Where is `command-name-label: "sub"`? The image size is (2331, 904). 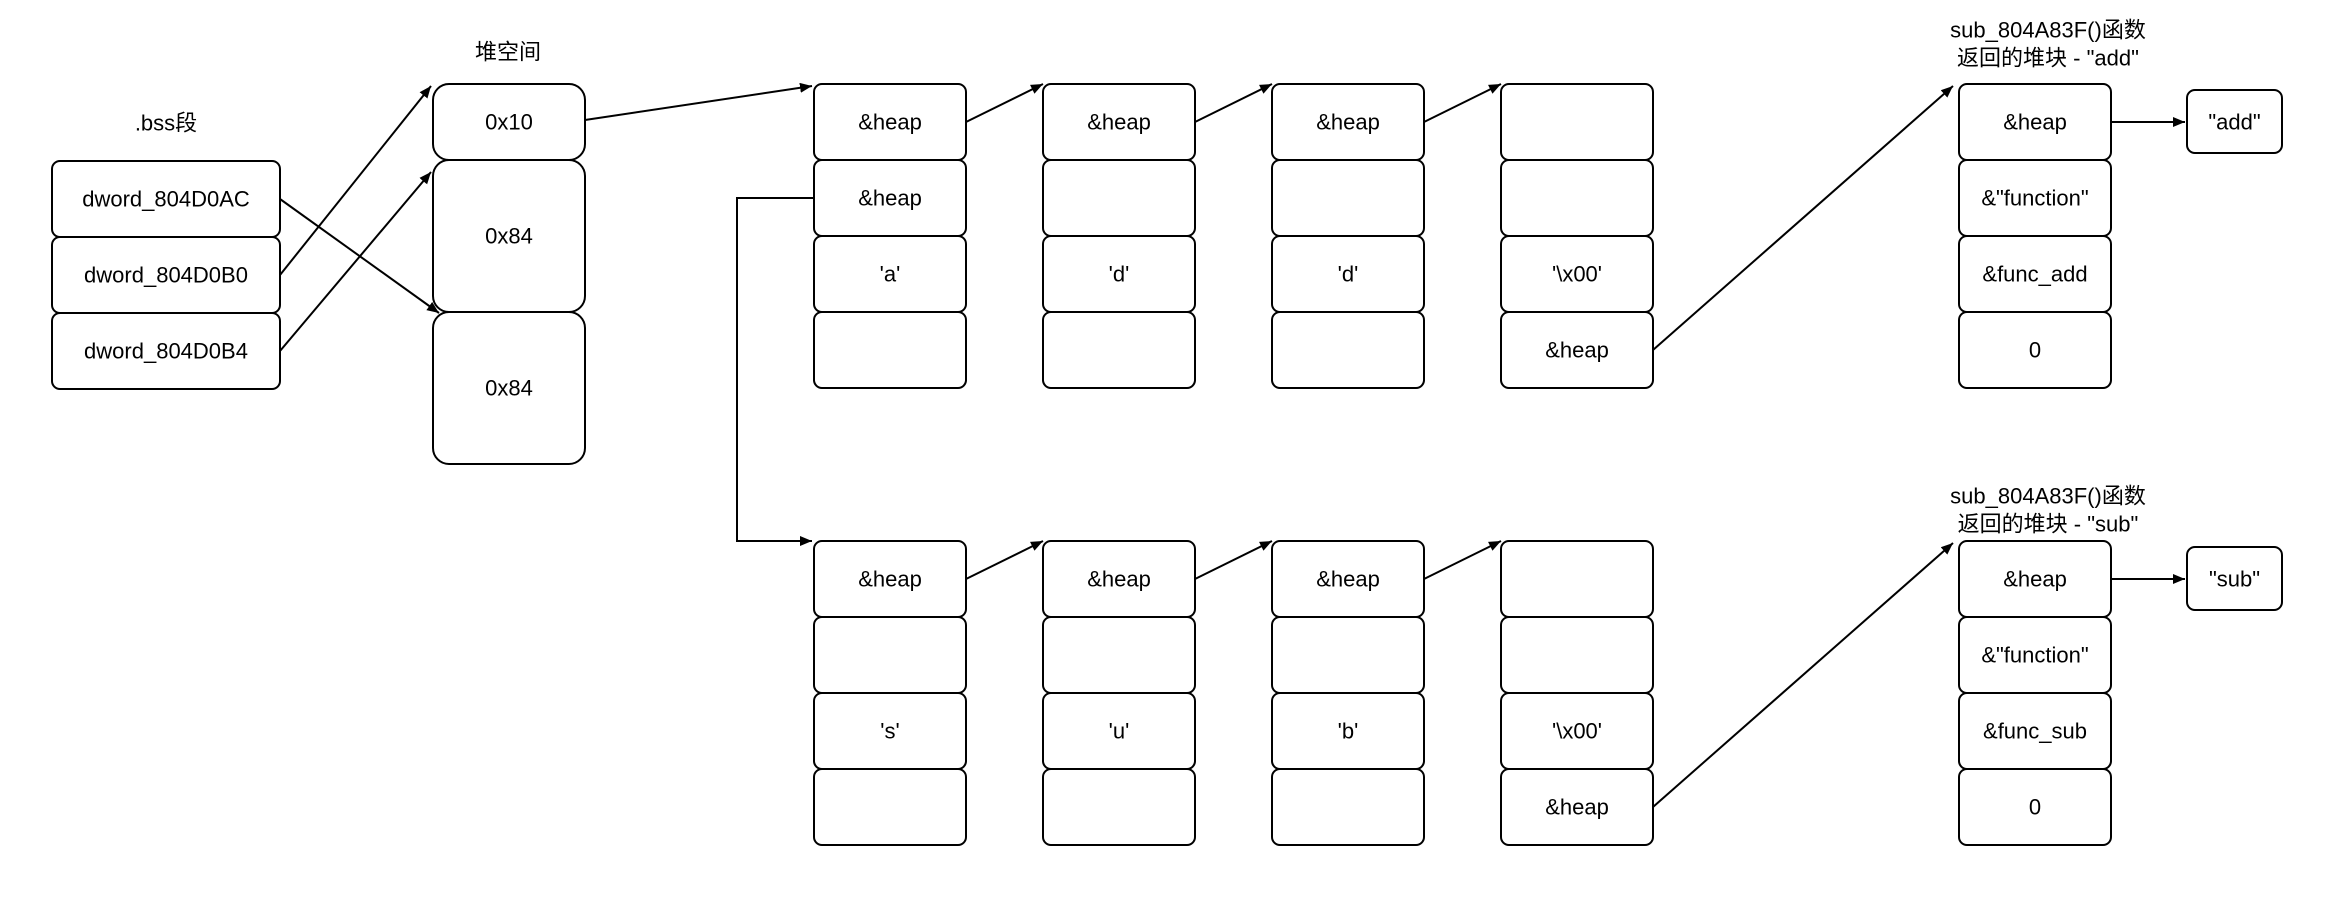 command-name-label: "sub" is located at coordinates (2234, 579).